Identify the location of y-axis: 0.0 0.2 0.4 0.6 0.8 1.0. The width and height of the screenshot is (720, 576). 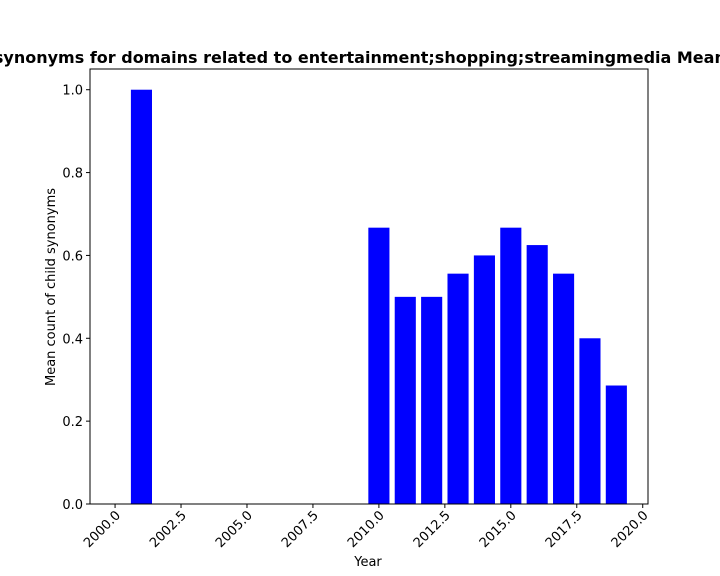
(76, 298).